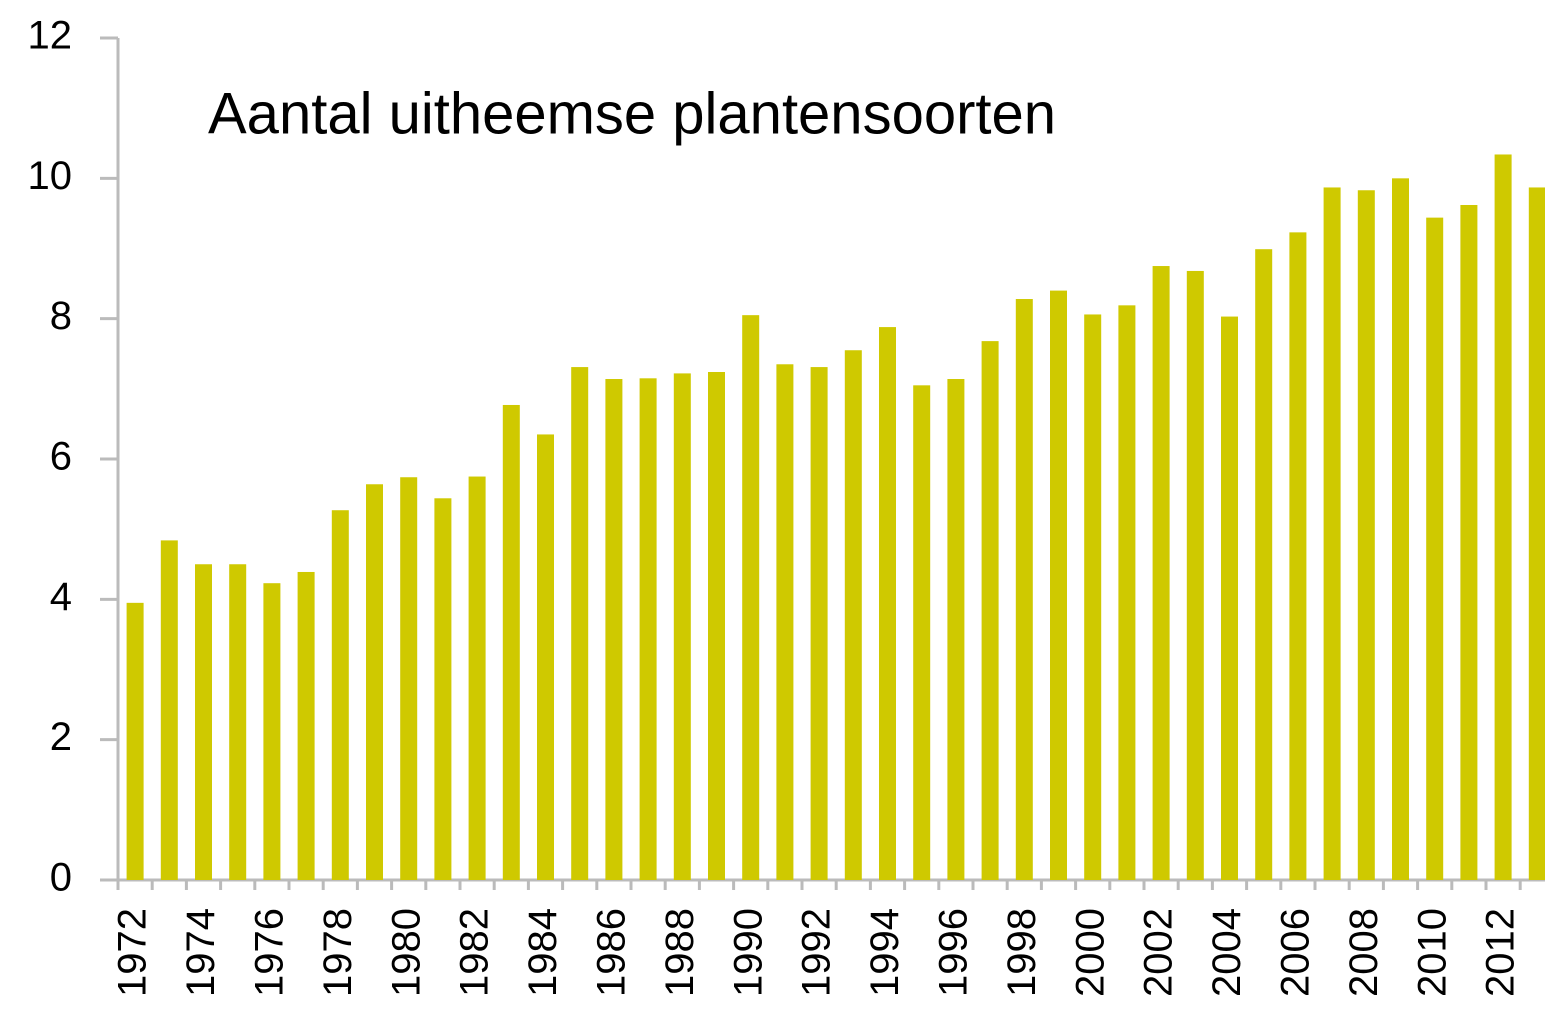 The image size is (1545, 1036). Describe the element at coordinates (817, 952) in the screenshot. I see `x-tick-label: 1992` at that location.